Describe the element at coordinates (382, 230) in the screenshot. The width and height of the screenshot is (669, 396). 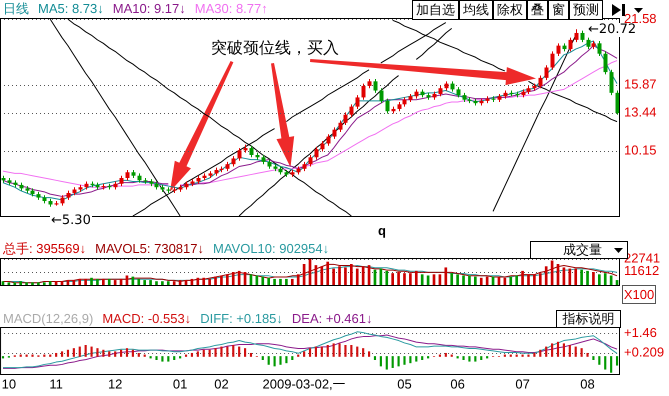
I see `text: q` at that location.